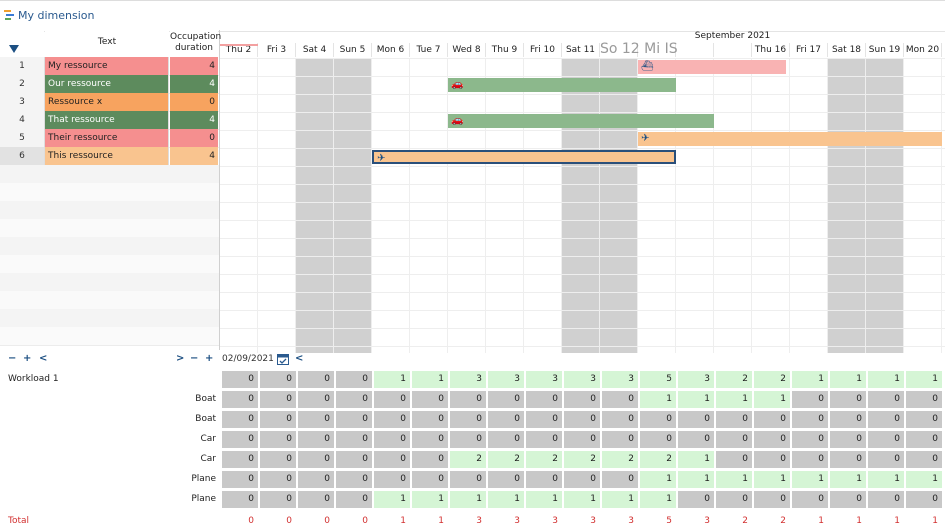  Describe the element at coordinates (107, 156) in the screenshot. I see `resource-name: This ressource` at that location.